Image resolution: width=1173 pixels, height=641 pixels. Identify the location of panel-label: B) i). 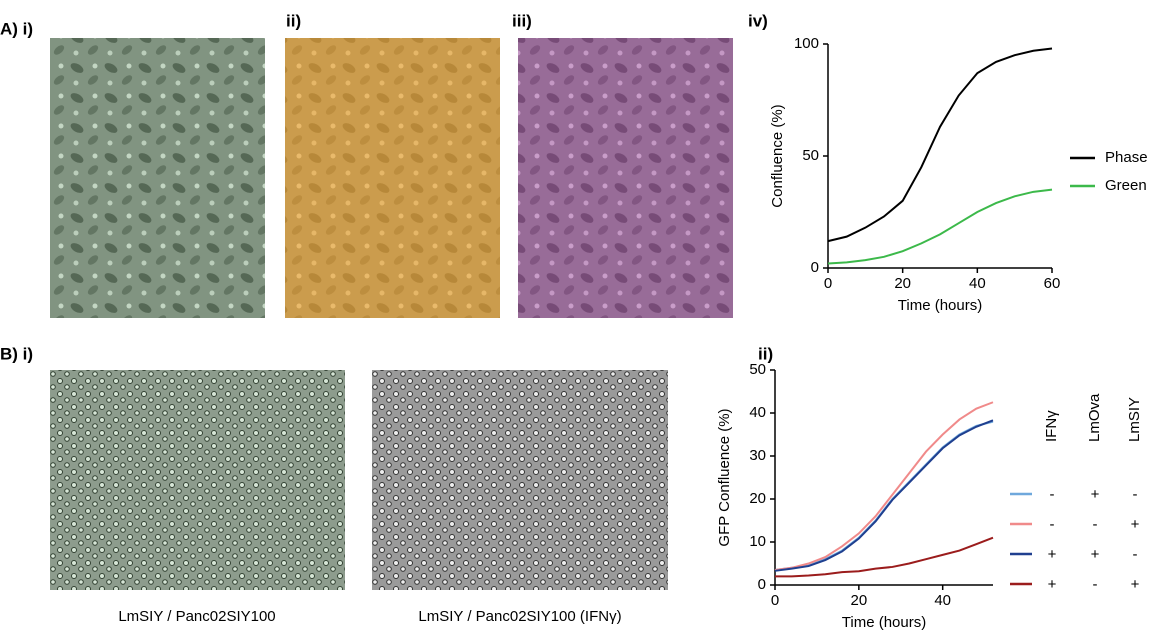
(16, 353).